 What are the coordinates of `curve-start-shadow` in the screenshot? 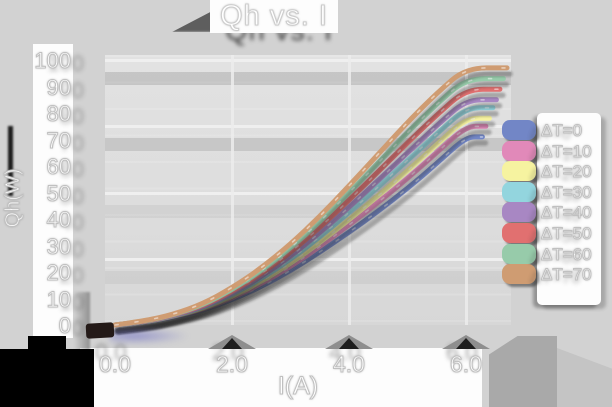 It's located at (150, 336).